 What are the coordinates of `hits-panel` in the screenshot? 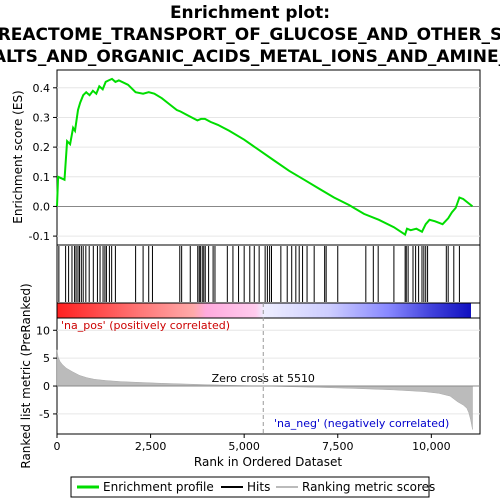 It's located at (268, 274).